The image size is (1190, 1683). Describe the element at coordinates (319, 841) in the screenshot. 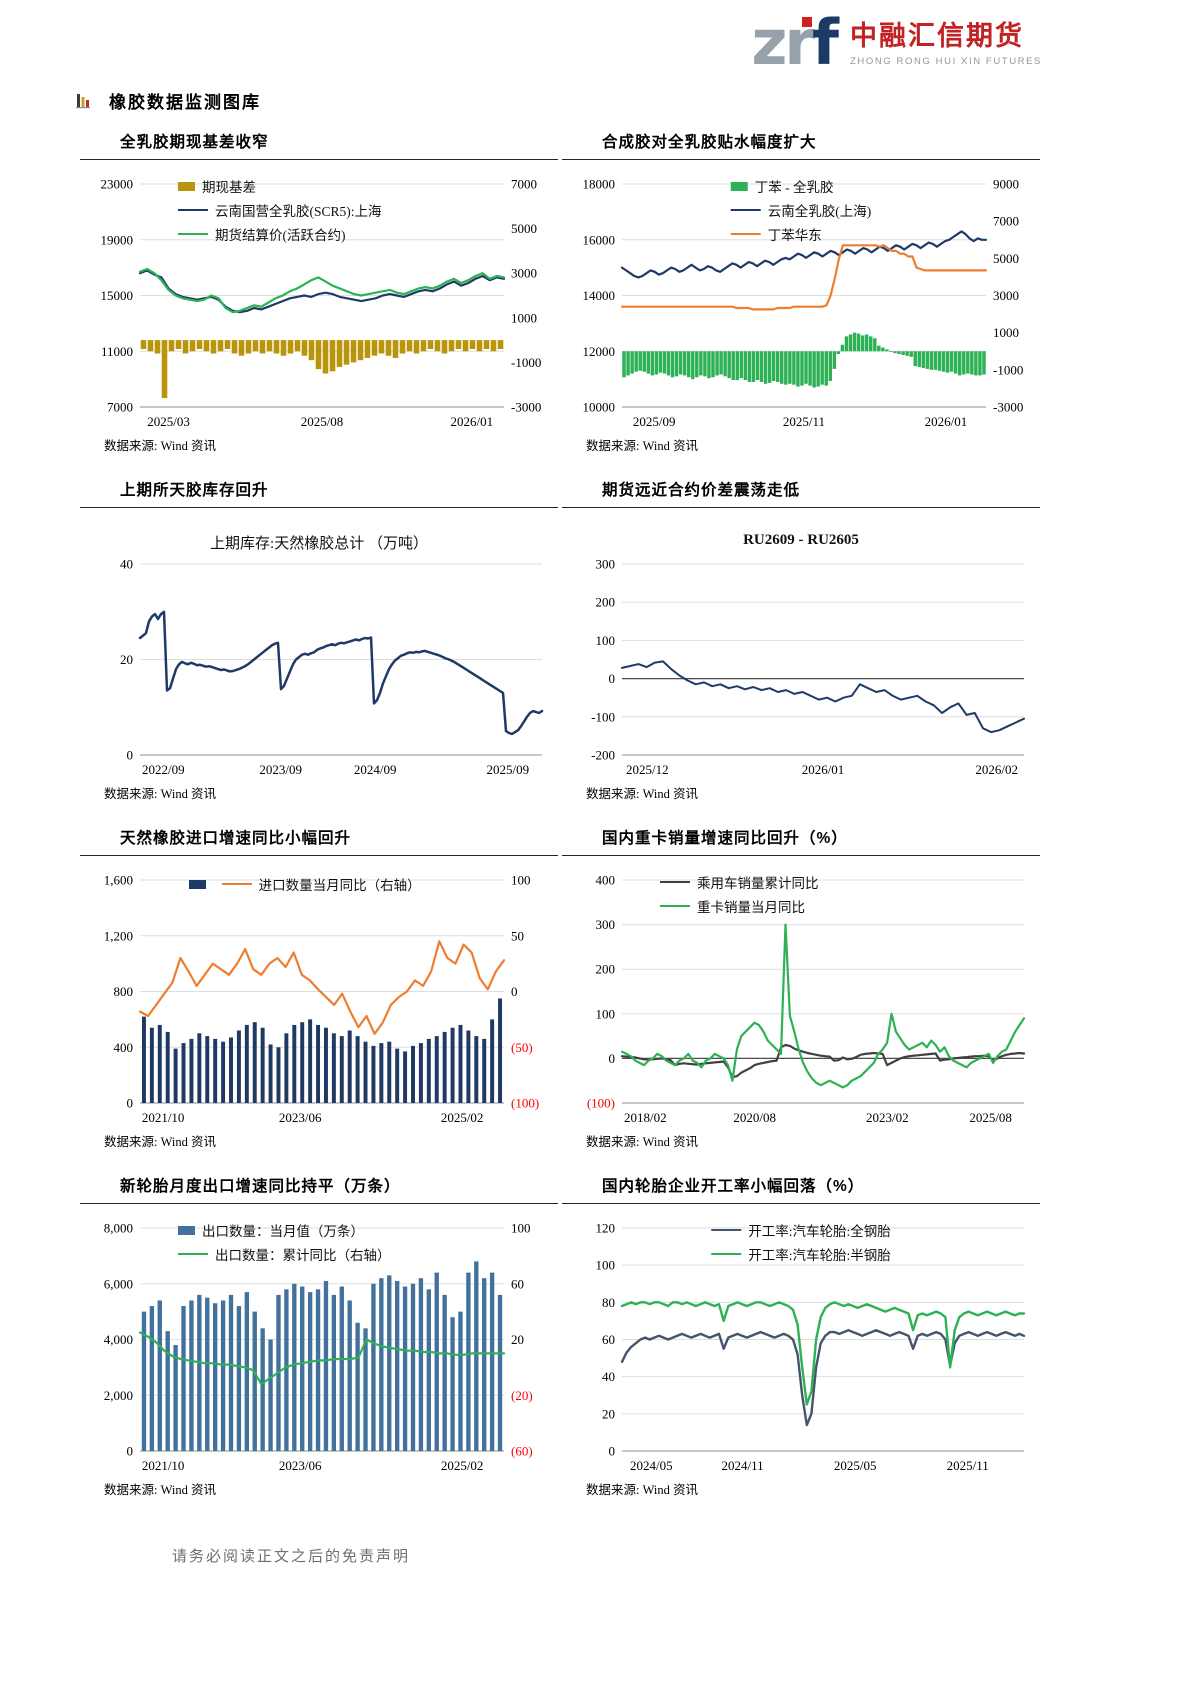

I see `chart-title: 天然橡胶进口增速同比小幅回升` at that location.